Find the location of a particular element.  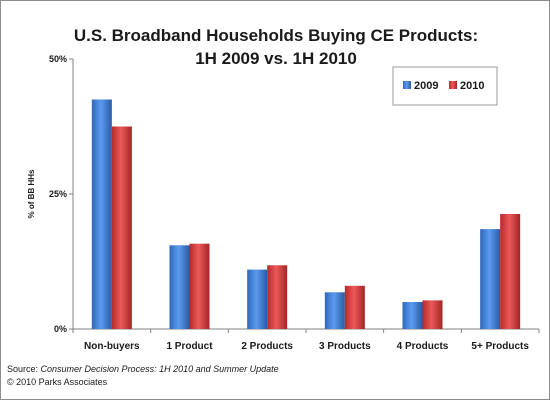

legend-swatch-2009 is located at coordinates (407, 85).